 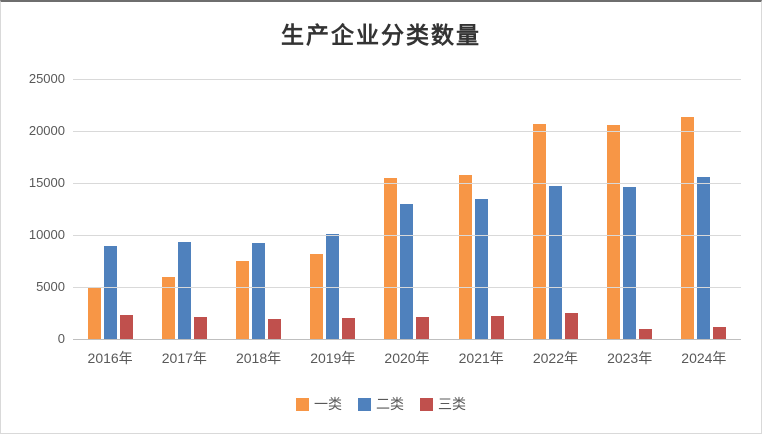 I want to click on y-tick-label: 25000, so click(x=46, y=78).